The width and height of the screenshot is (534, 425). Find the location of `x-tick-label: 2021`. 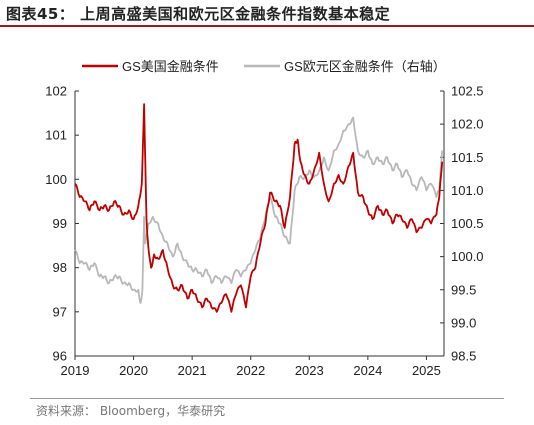

x-tick-label: 2021 is located at coordinates (192, 370).